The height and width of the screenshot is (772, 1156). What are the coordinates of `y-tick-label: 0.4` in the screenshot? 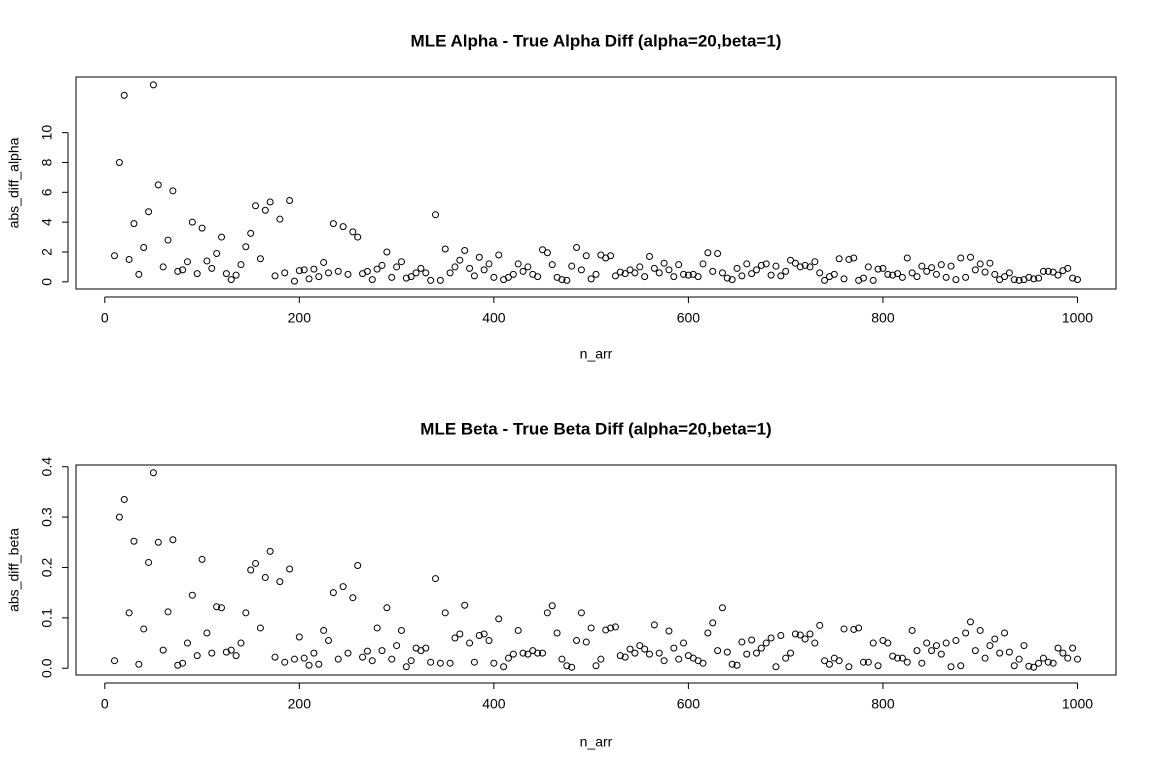 It's located at (47, 467).